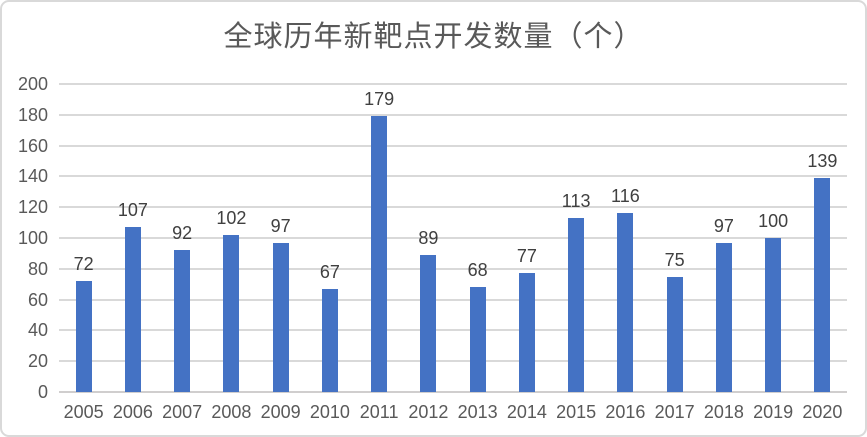 The width and height of the screenshot is (867, 437). What do you see at coordinates (37, 361) in the screenshot?
I see `y-axis-label: 20` at bounding box center [37, 361].